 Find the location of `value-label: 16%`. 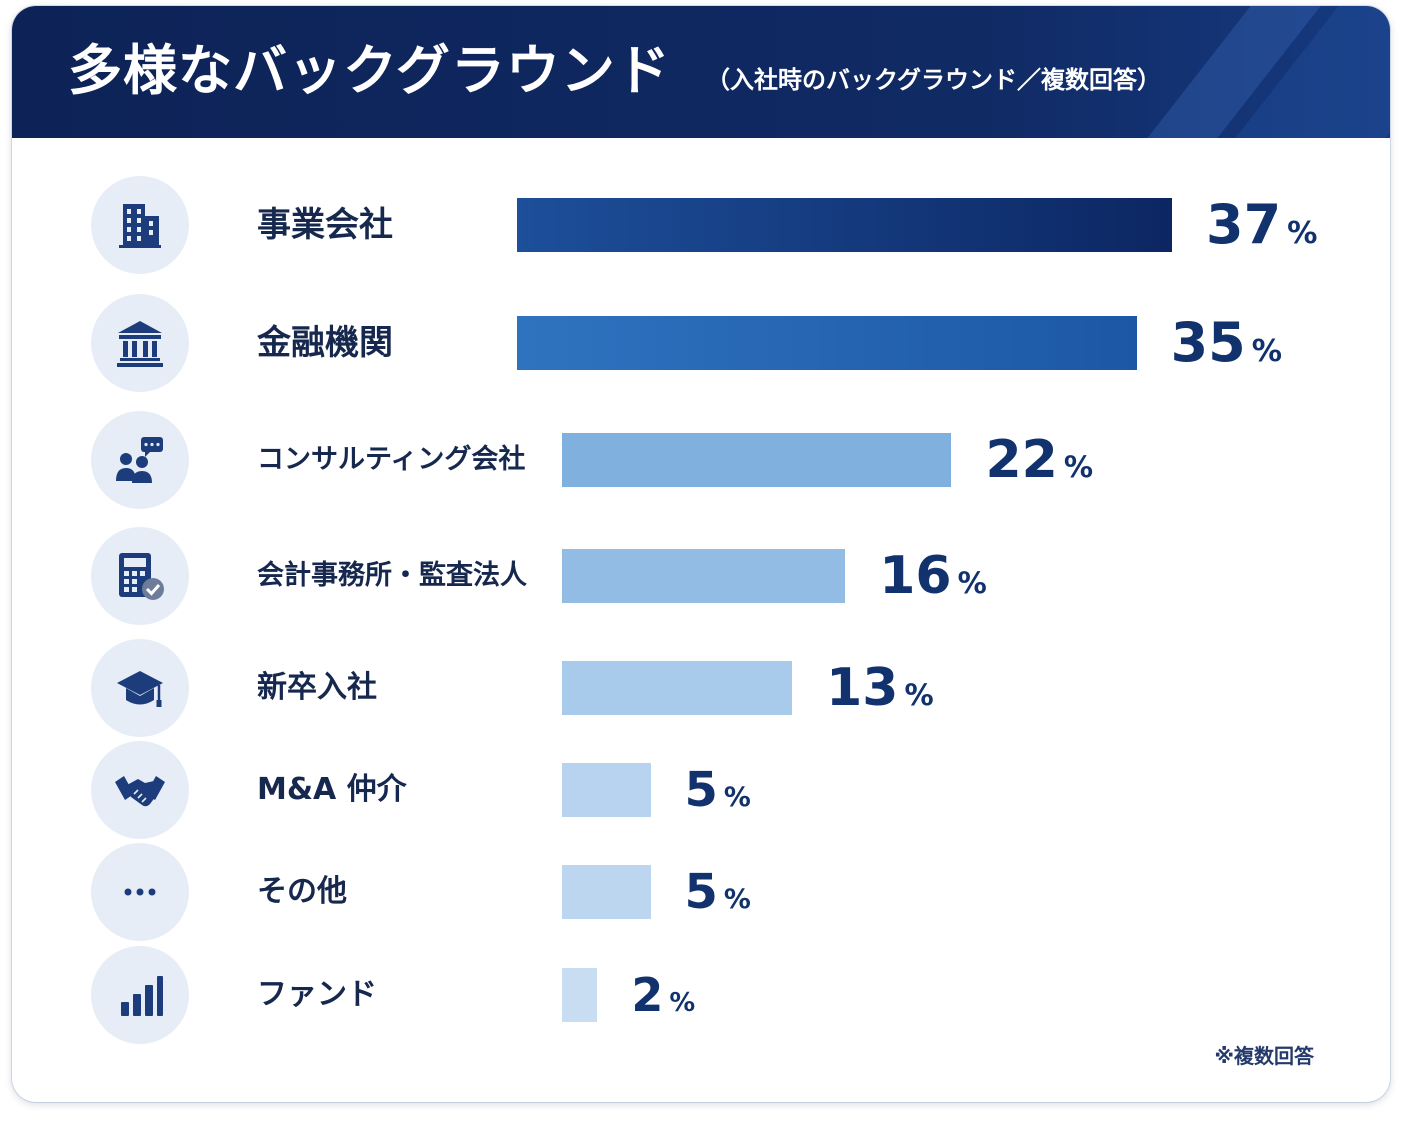

value-label: 16% is located at coordinates (933, 576).